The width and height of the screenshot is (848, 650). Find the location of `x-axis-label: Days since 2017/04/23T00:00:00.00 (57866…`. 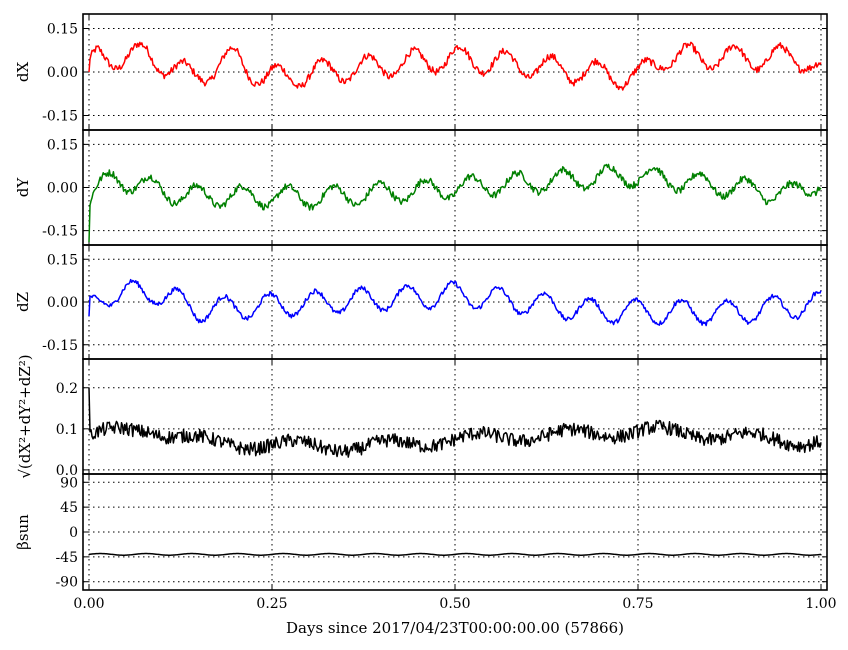

x-axis-label: Days since 2017/04/23T00:00:00.00 (57866… is located at coordinates (455, 628).